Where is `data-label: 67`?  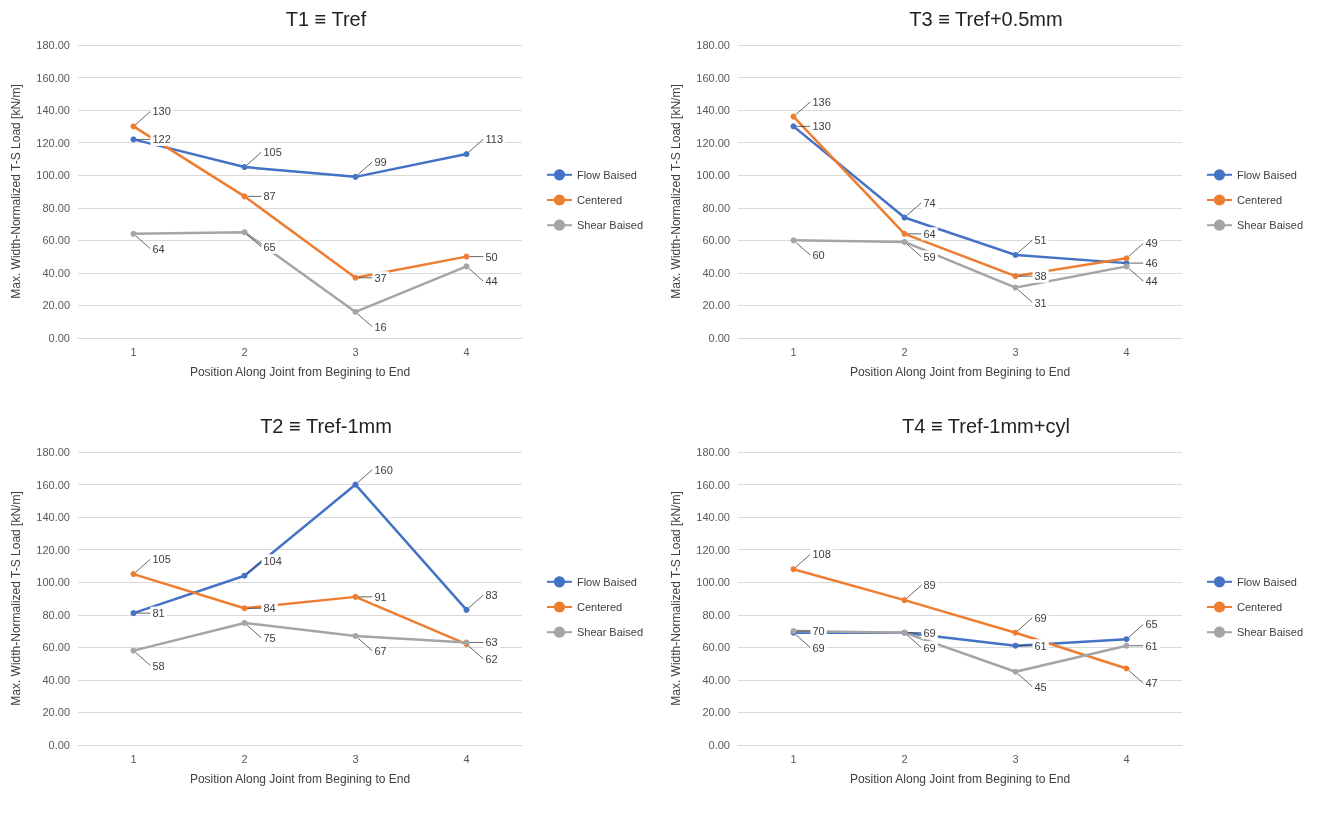 data-label: 67 is located at coordinates (380, 650).